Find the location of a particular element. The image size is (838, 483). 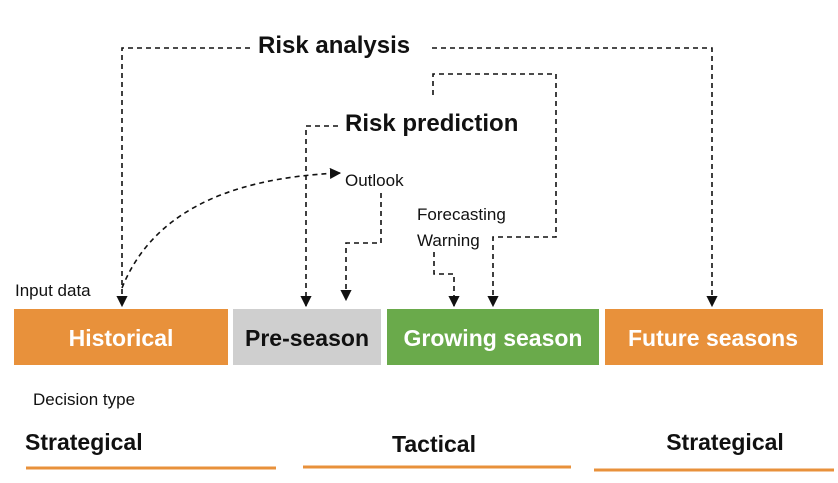

period-pre-season: Pre-season is located at coordinates (307, 337).